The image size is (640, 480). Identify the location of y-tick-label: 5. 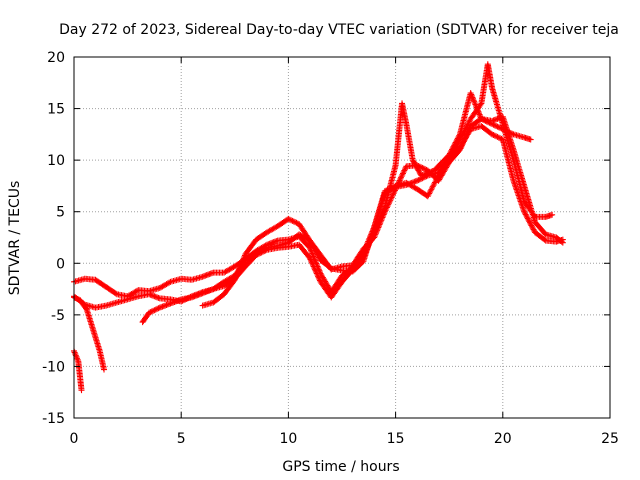
(60, 213).